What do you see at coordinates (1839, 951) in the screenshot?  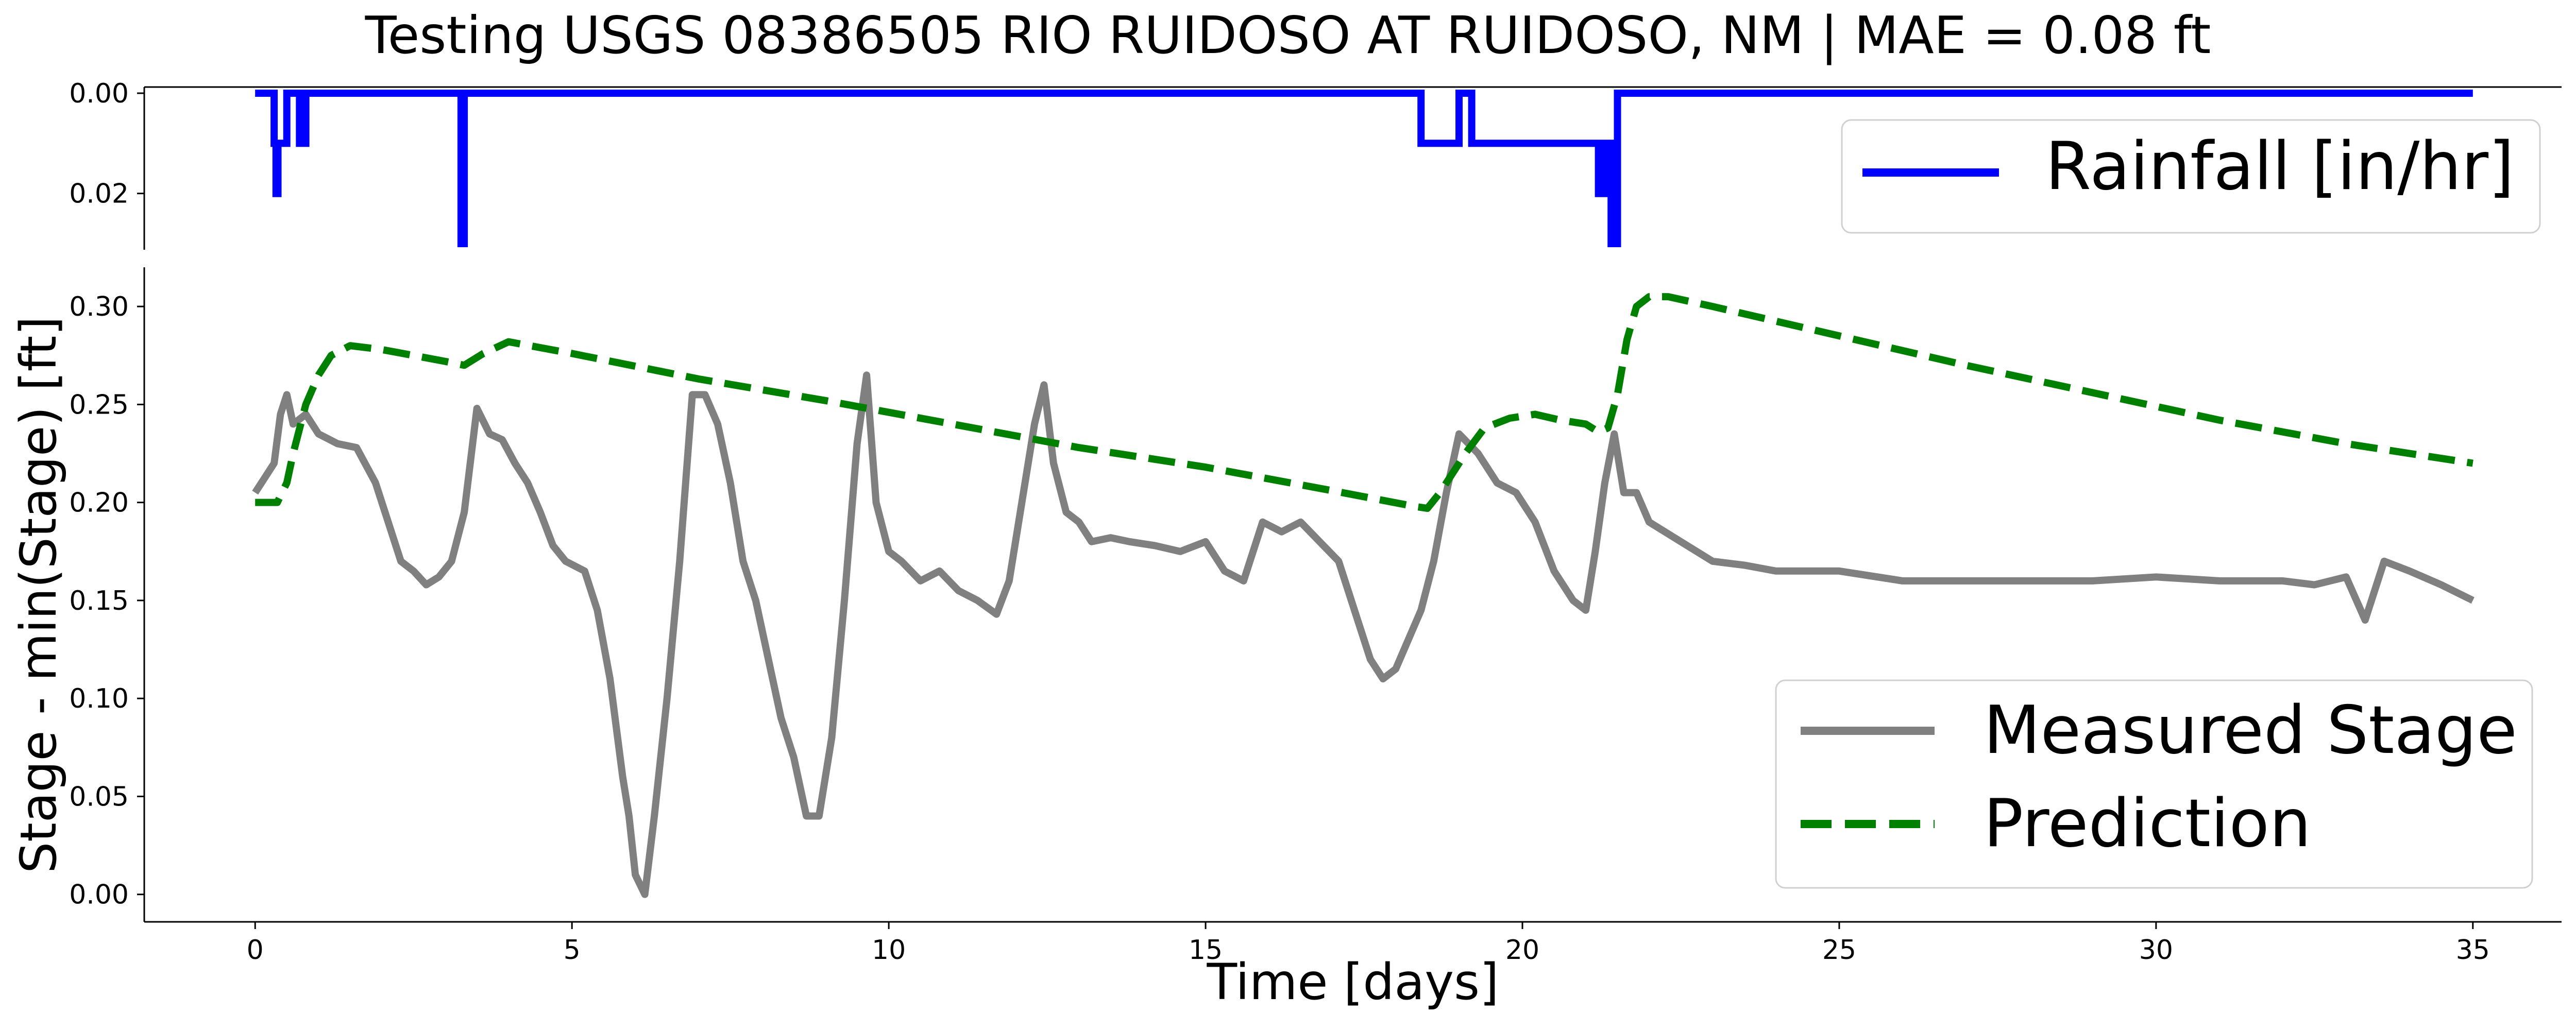 I see `stage-x-tick-label: 25` at bounding box center [1839, 951].